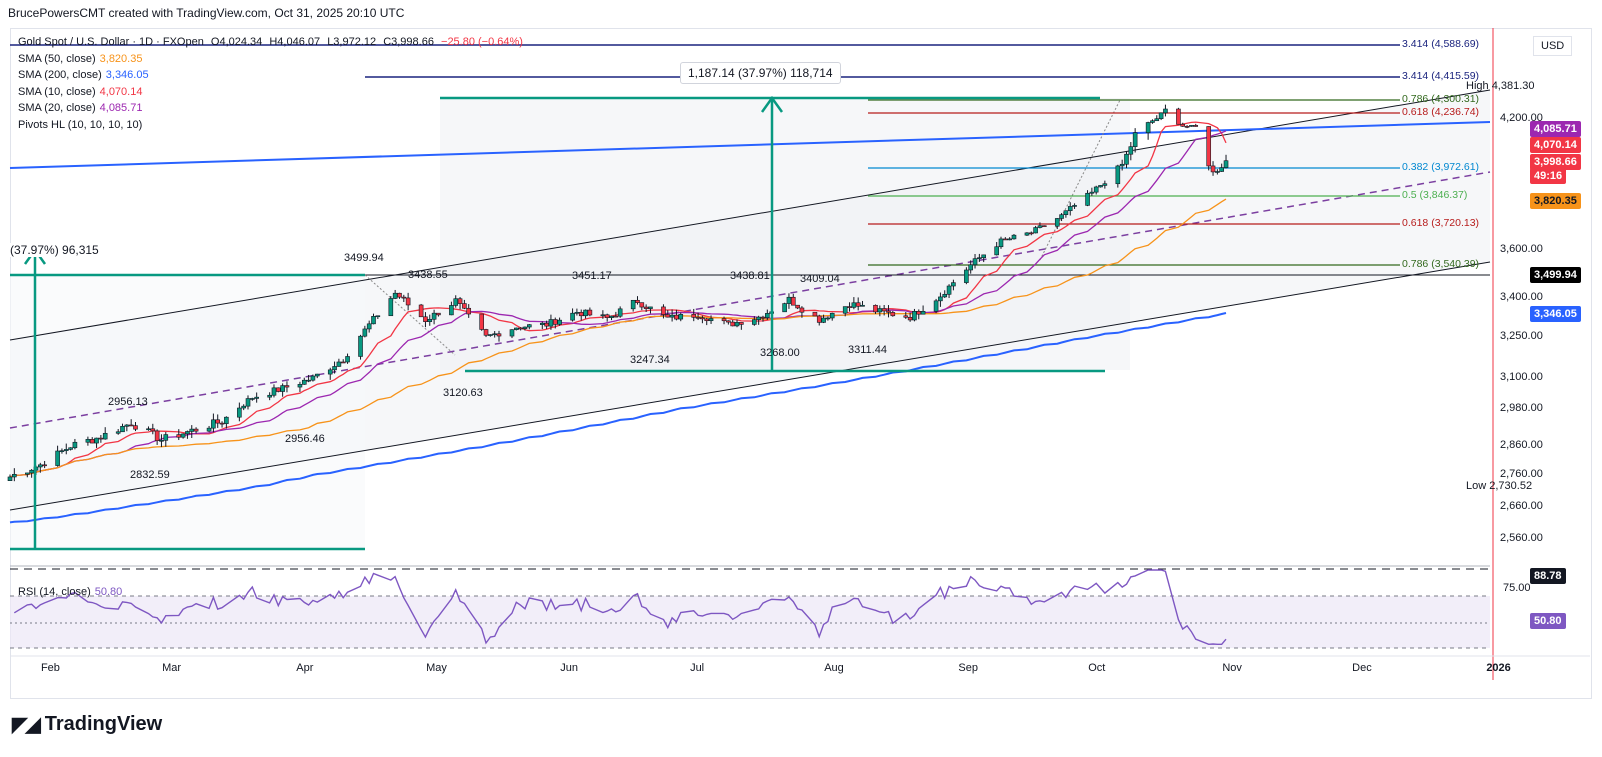 The height and width of the screenshot is (757, 1602). Describe the element at coordinates (1555, 162) in the screenshot. I see `price-tag: 3,998.66` at that location.